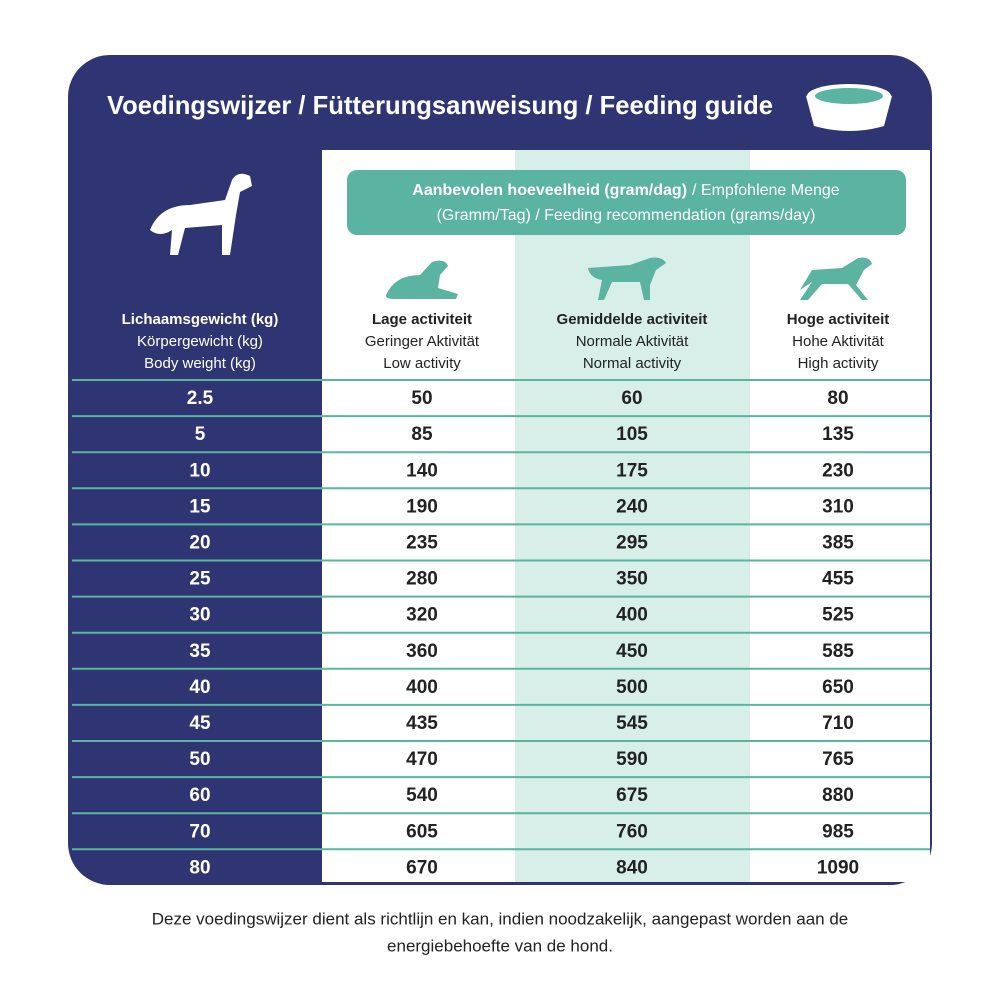 The image size is (1000, 1000). Describe the element at coordinates (838, 615) in the screenshot. I see `amount-cell: 525` at that location.